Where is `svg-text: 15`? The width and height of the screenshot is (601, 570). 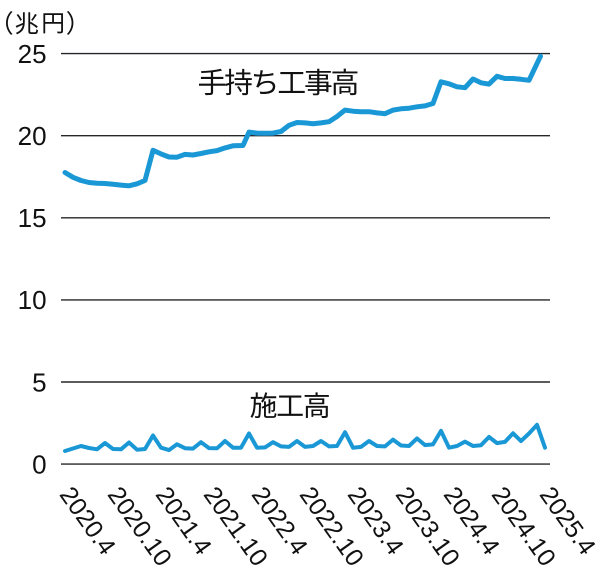
svg-text: 15 is located at coordinates (32, 218).